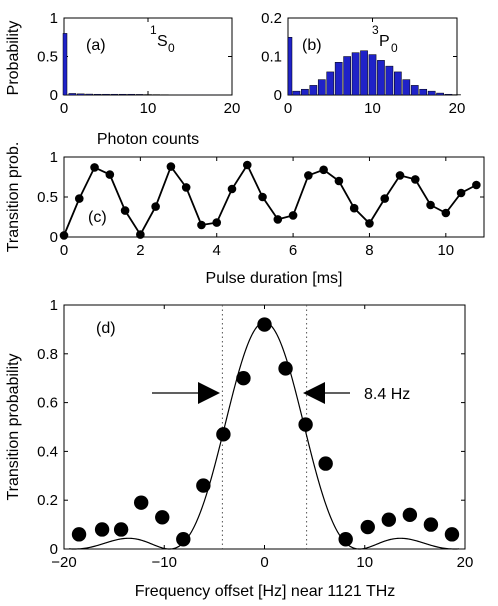 The width and height of the screenshot is (498, 606). I want to click on arrow-left-head, so click(209, 393).